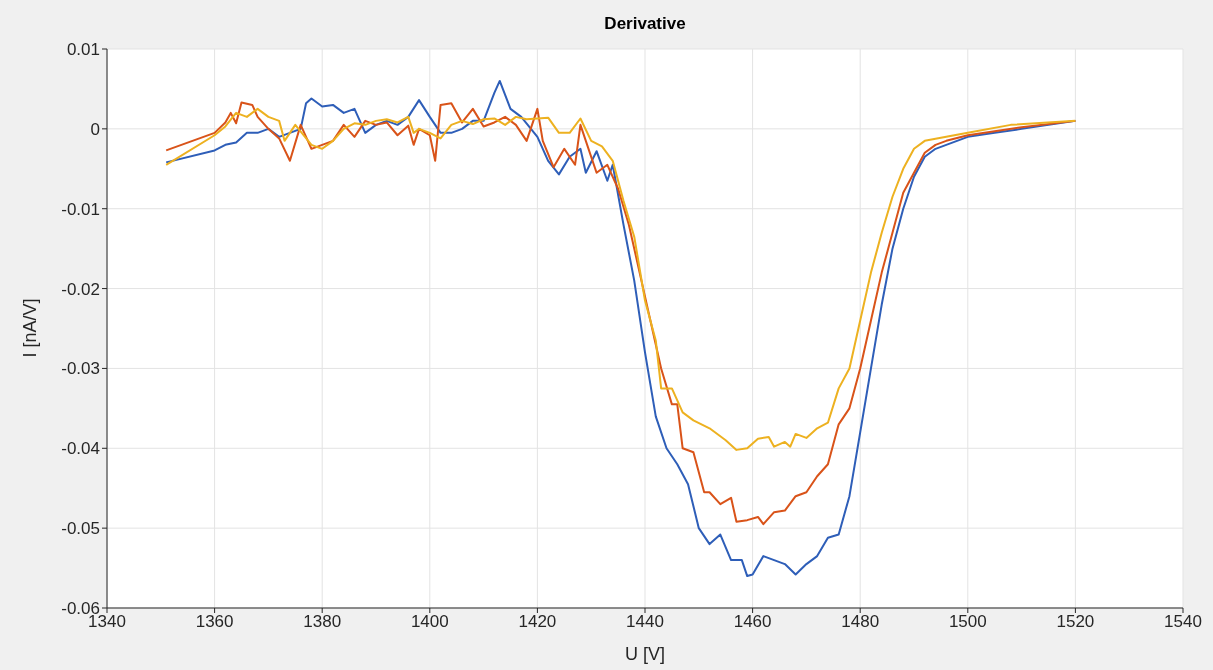 This screenshot has height=670, width=1213. I want to click on y-tick-label: -0.04, so click(80, 449).